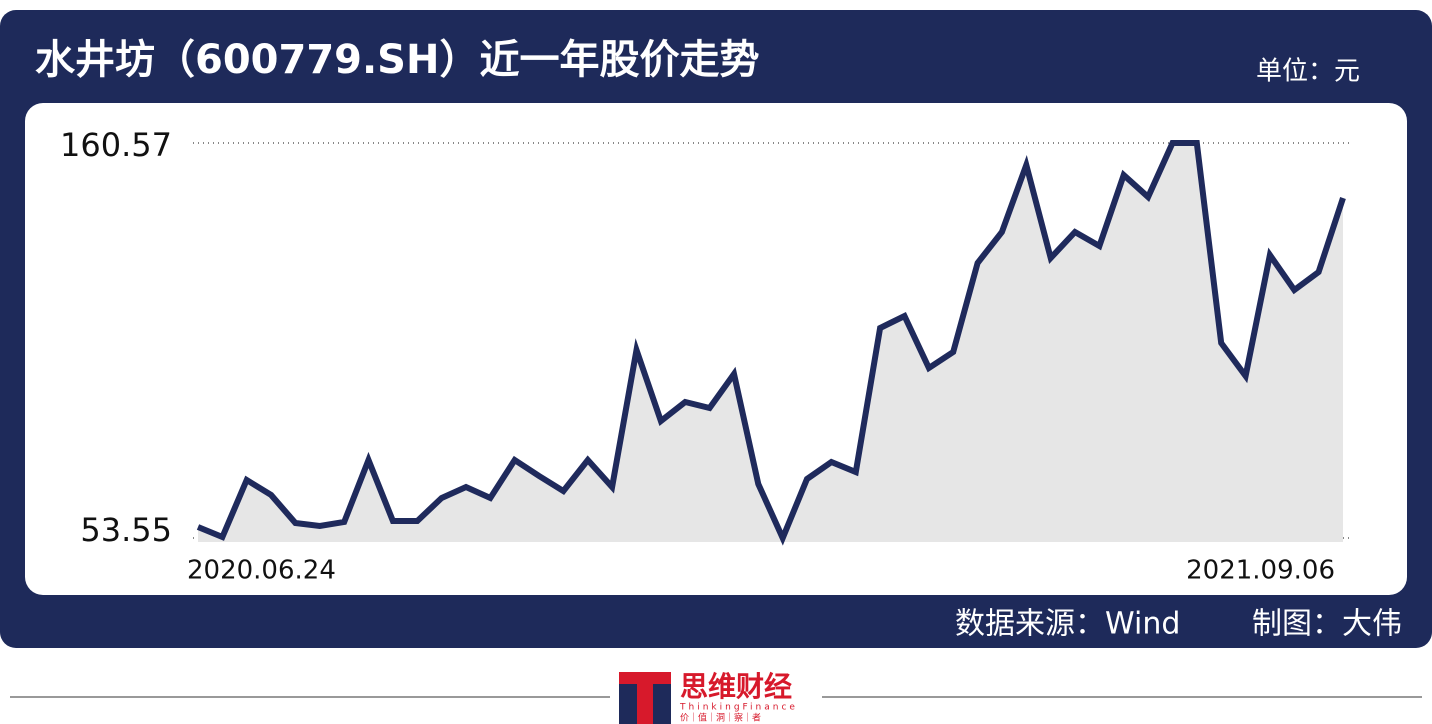 The height and width of the screenshot is (724, 1432). I want to click on y-tick-label: 53.55, so click(126, 530).